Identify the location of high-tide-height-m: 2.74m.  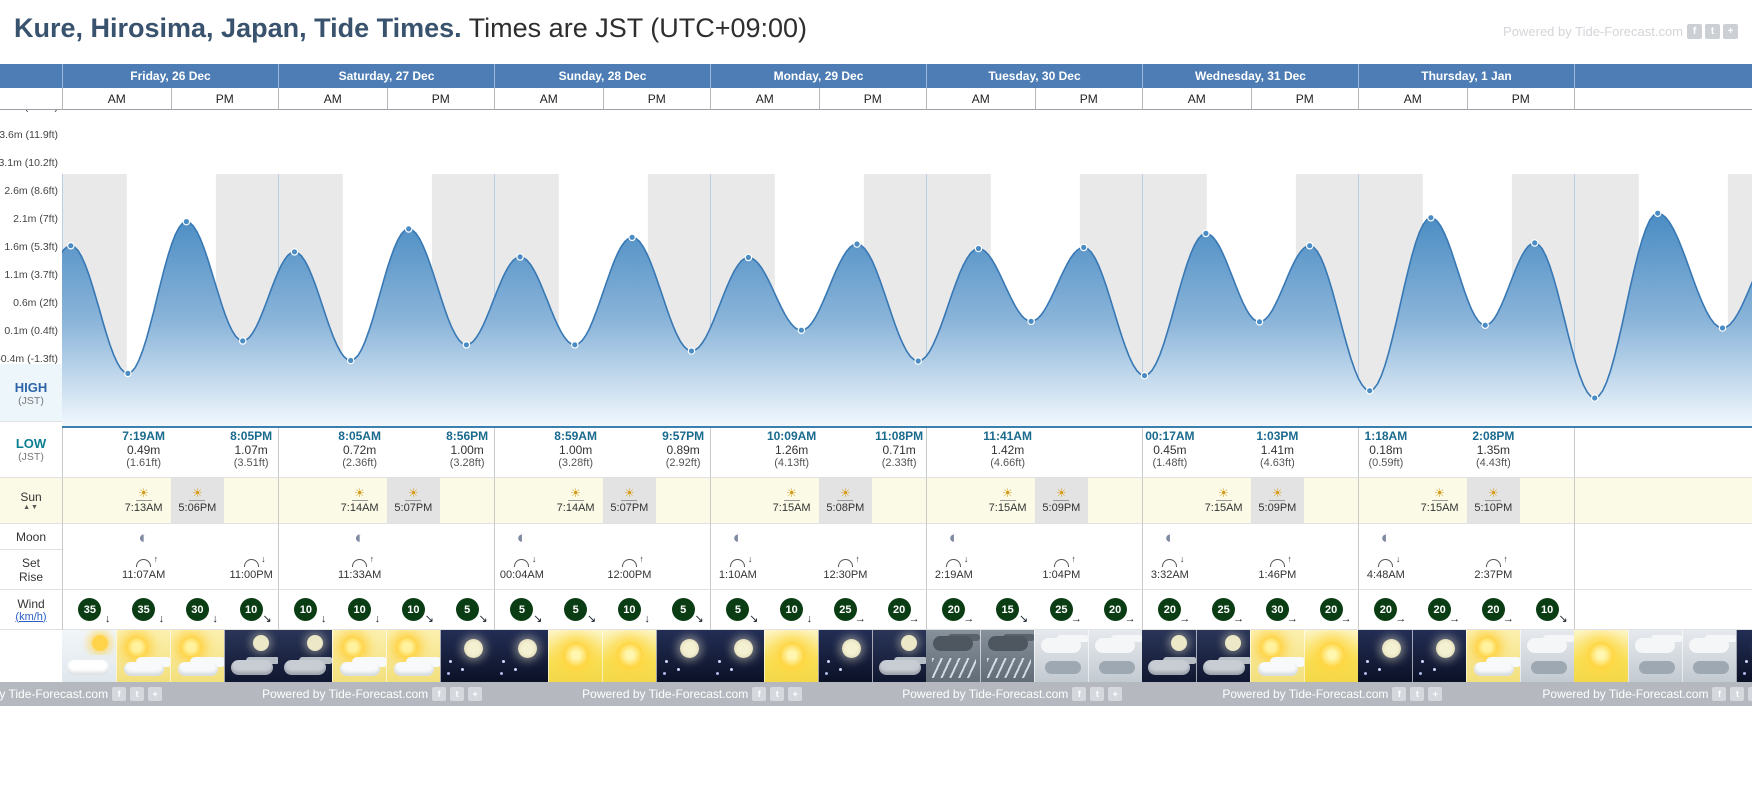
(1061, 394).